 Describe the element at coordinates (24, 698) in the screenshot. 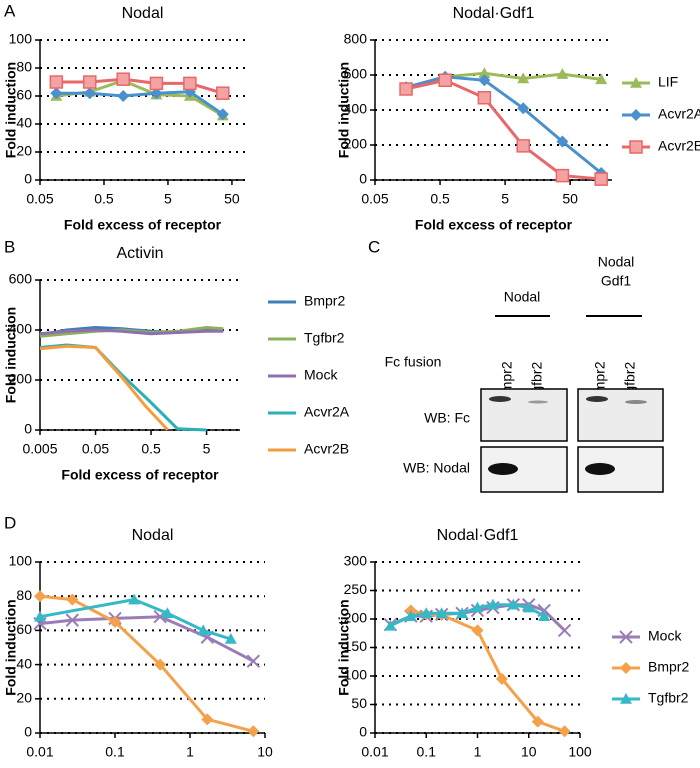

I see `y-tick-label: 20` at that location.